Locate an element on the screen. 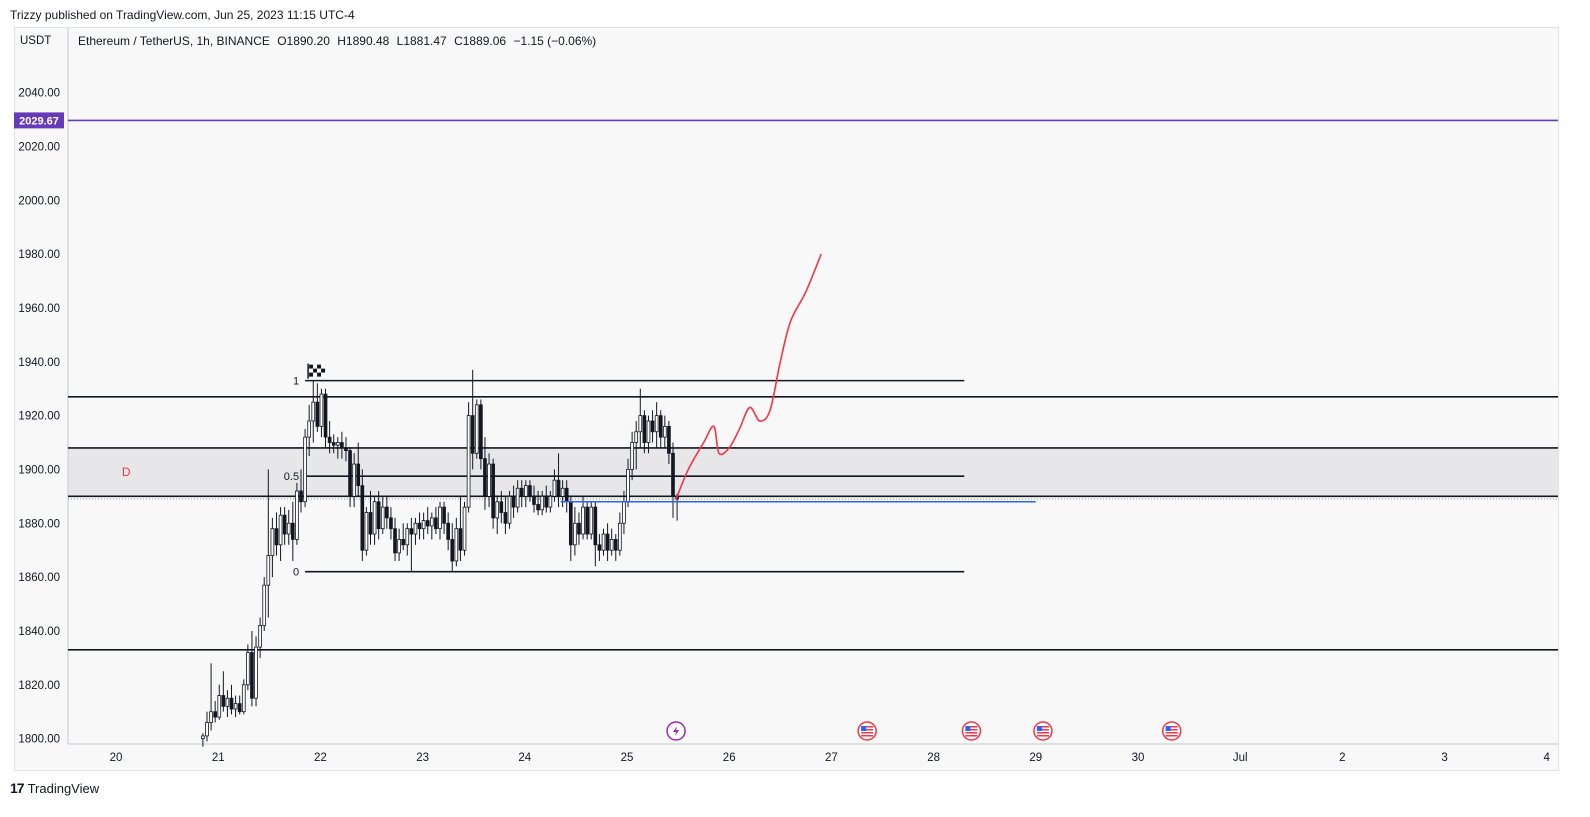 The image size is (1590, 817). footer-brand: 17 TradingView is located at coordinates (54, 788).